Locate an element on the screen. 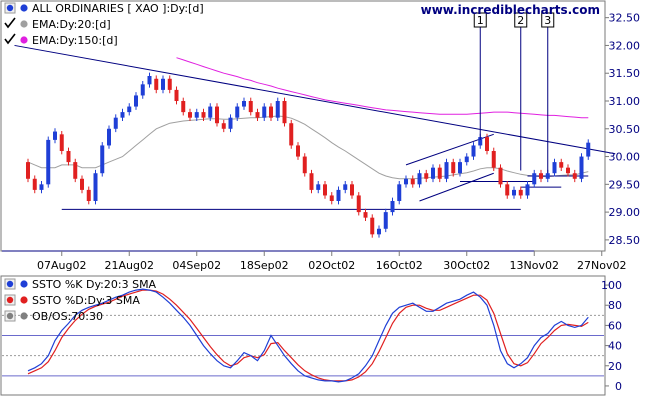 Image resolution: width=651 pixels, height=406 pixels. ema150-line is located at coordinates (382, 88).